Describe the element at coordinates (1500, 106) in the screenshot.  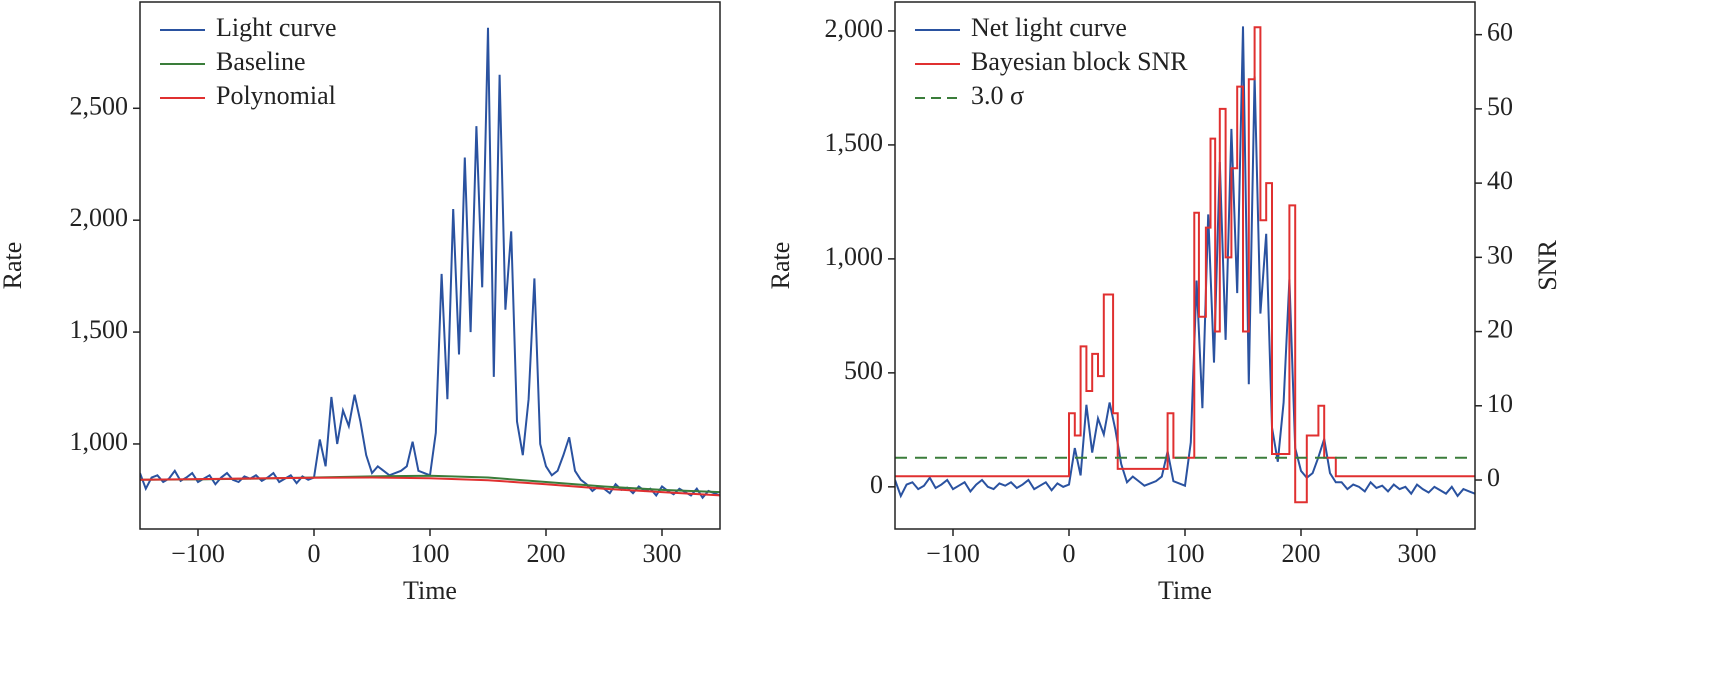
I see `y2-tick-label: 50` at that location.